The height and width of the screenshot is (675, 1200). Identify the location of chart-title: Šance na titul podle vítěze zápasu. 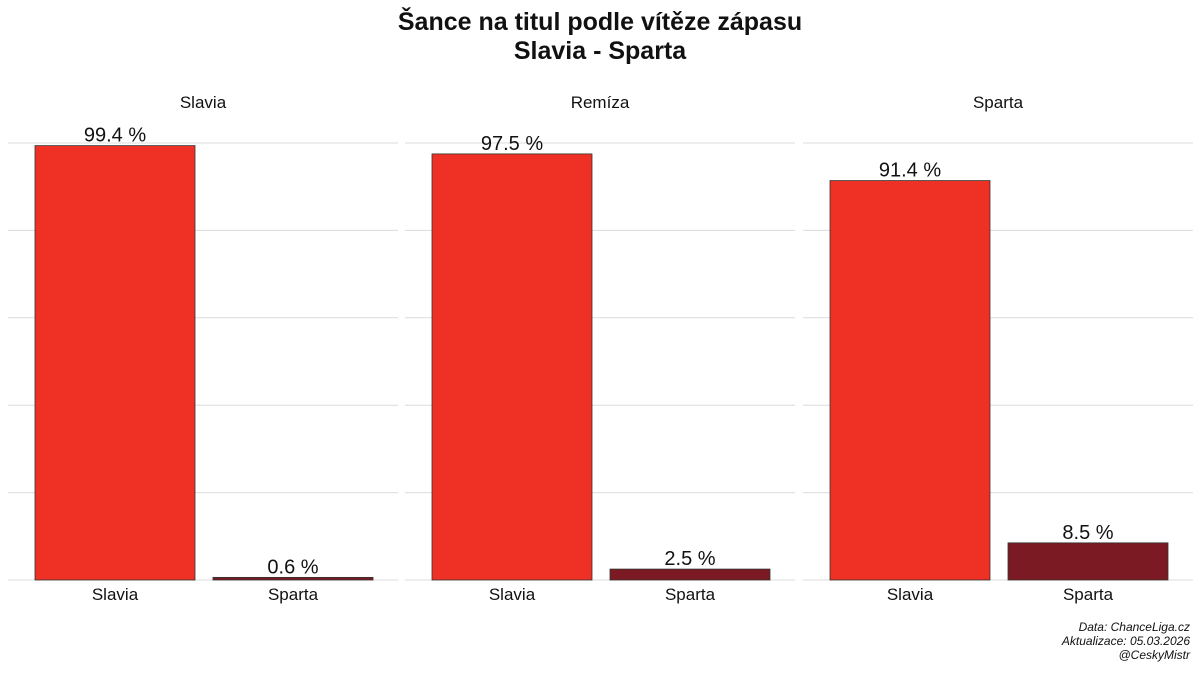
(600, 22).